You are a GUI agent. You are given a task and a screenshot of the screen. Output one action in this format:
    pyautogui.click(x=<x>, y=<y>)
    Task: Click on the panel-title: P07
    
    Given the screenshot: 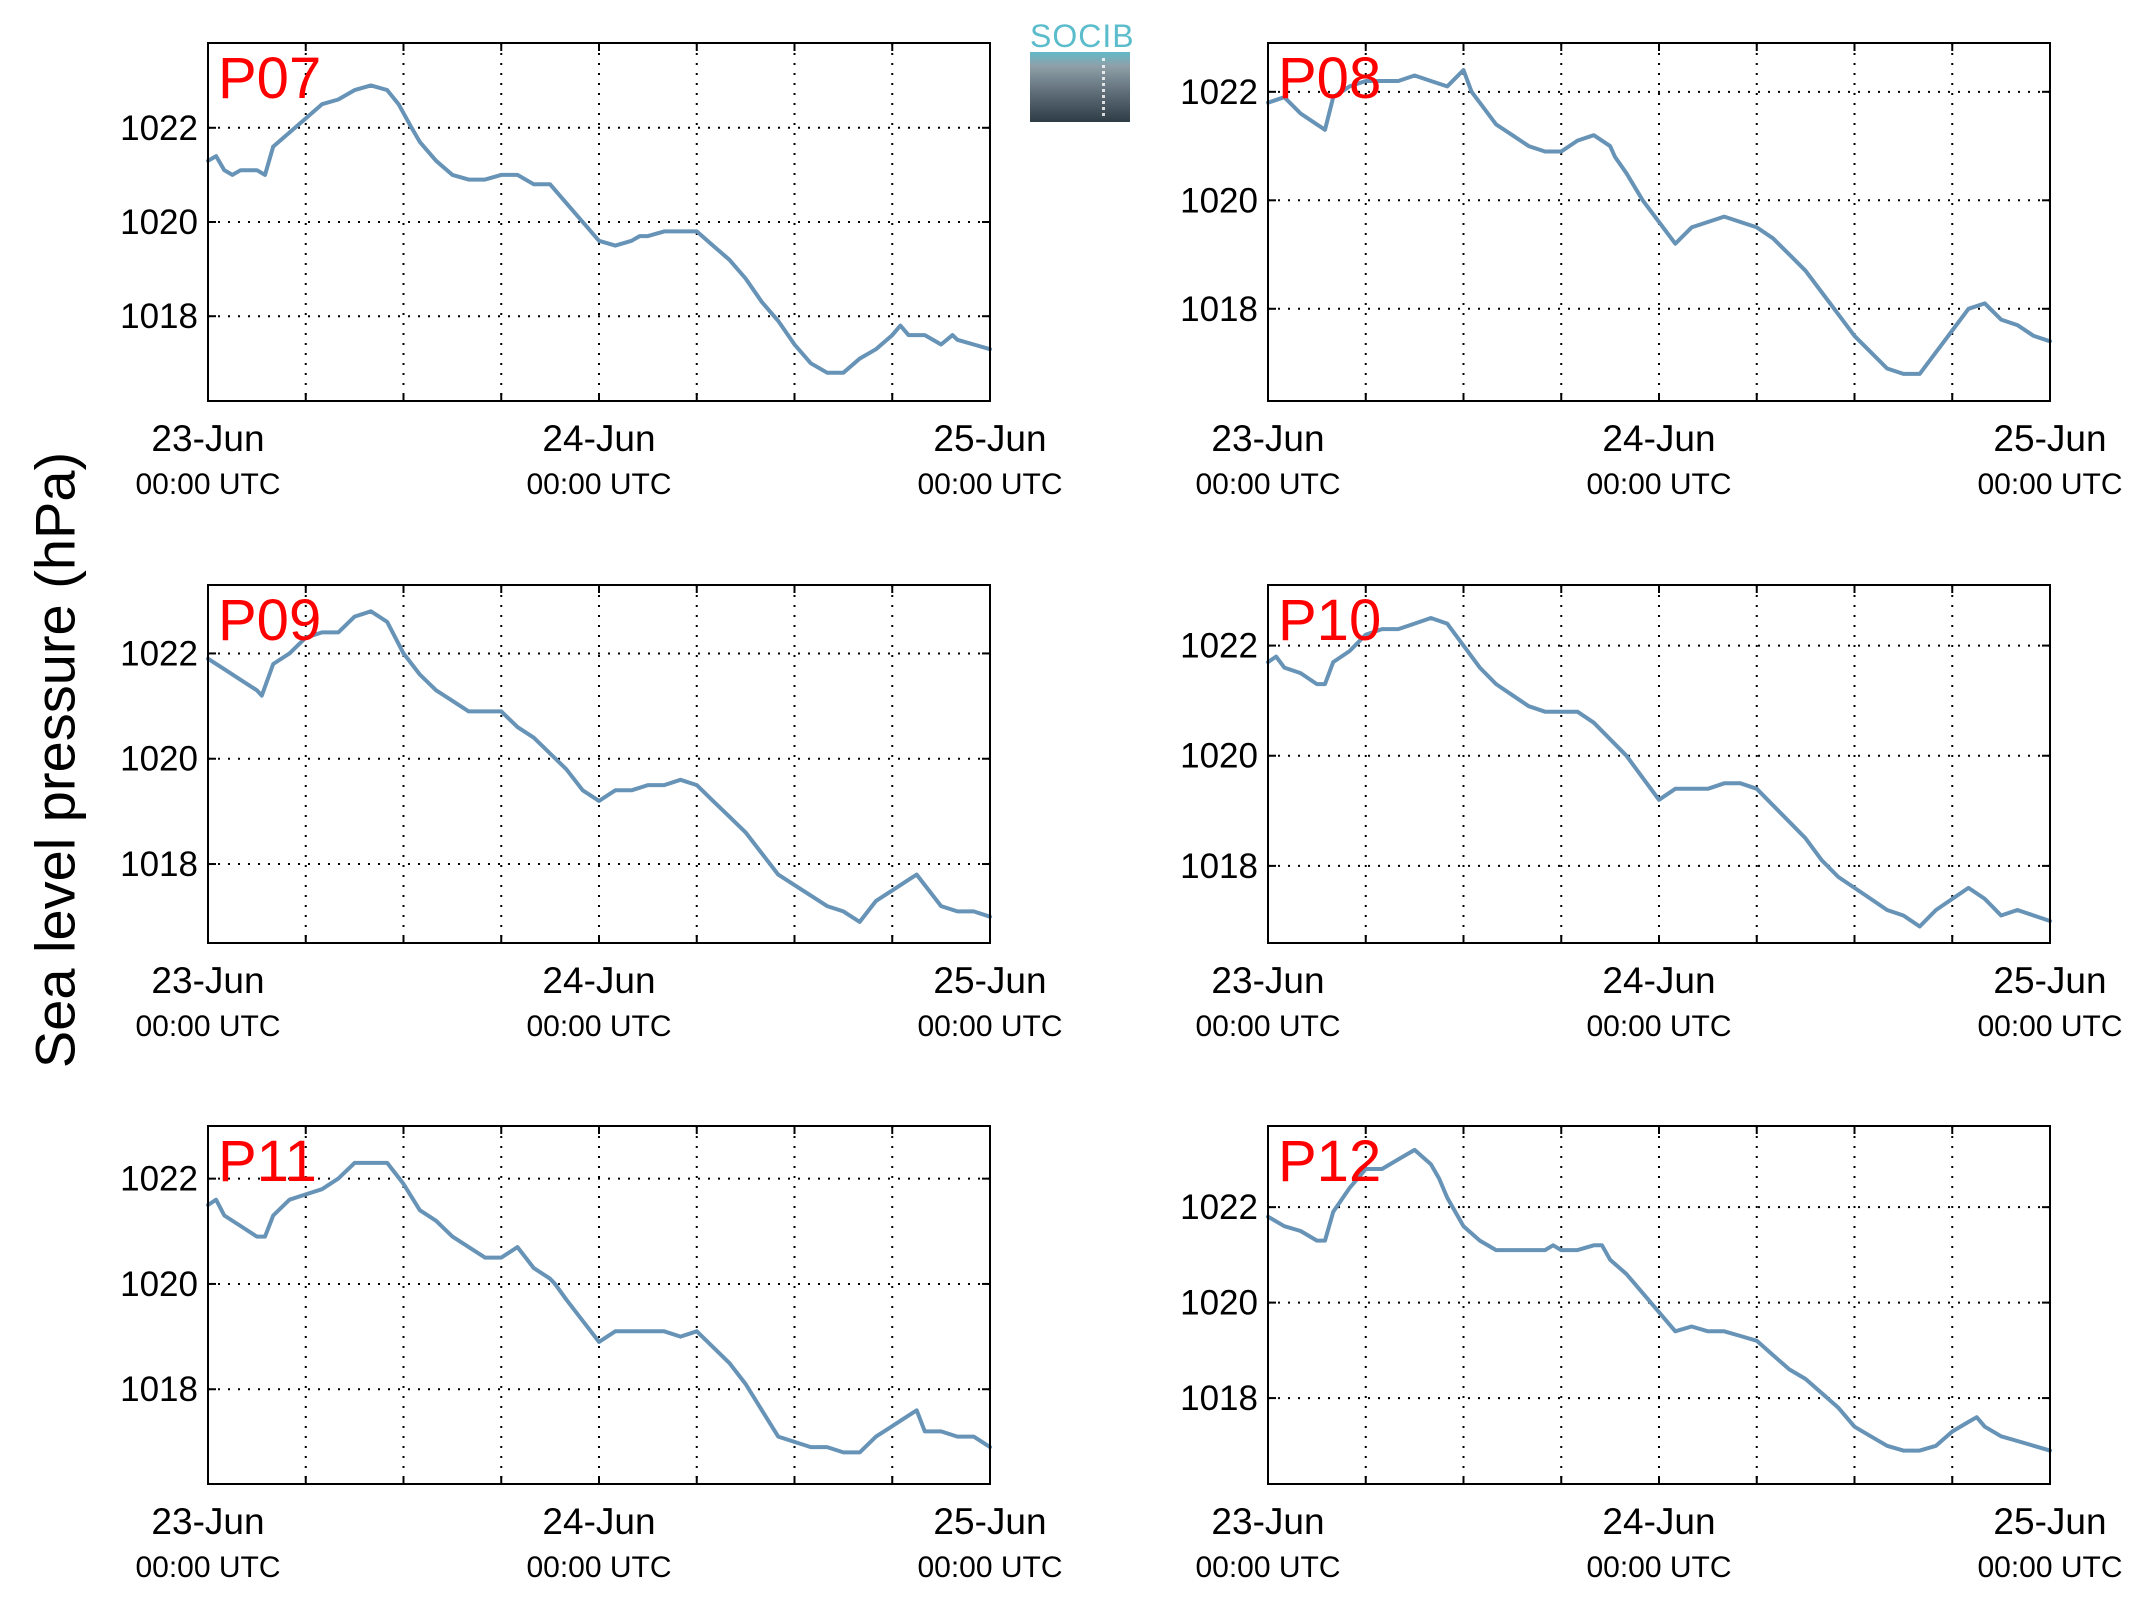 What is the action you would take?
    pyautogui.click(x=269, y=78)
    